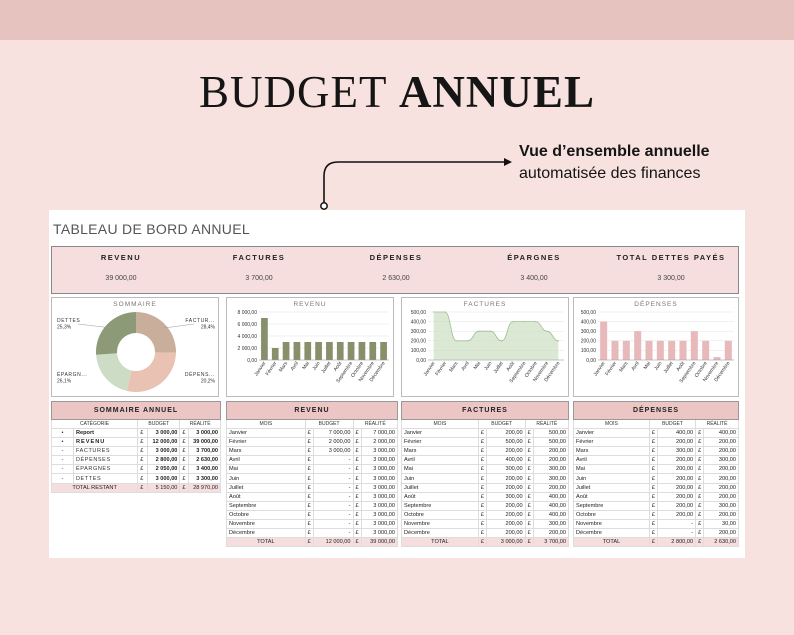  Describe the element at coordinates (259, 271) in the screenshot. I see `kpi-factures: FACTURES 3 700,00` at that location.